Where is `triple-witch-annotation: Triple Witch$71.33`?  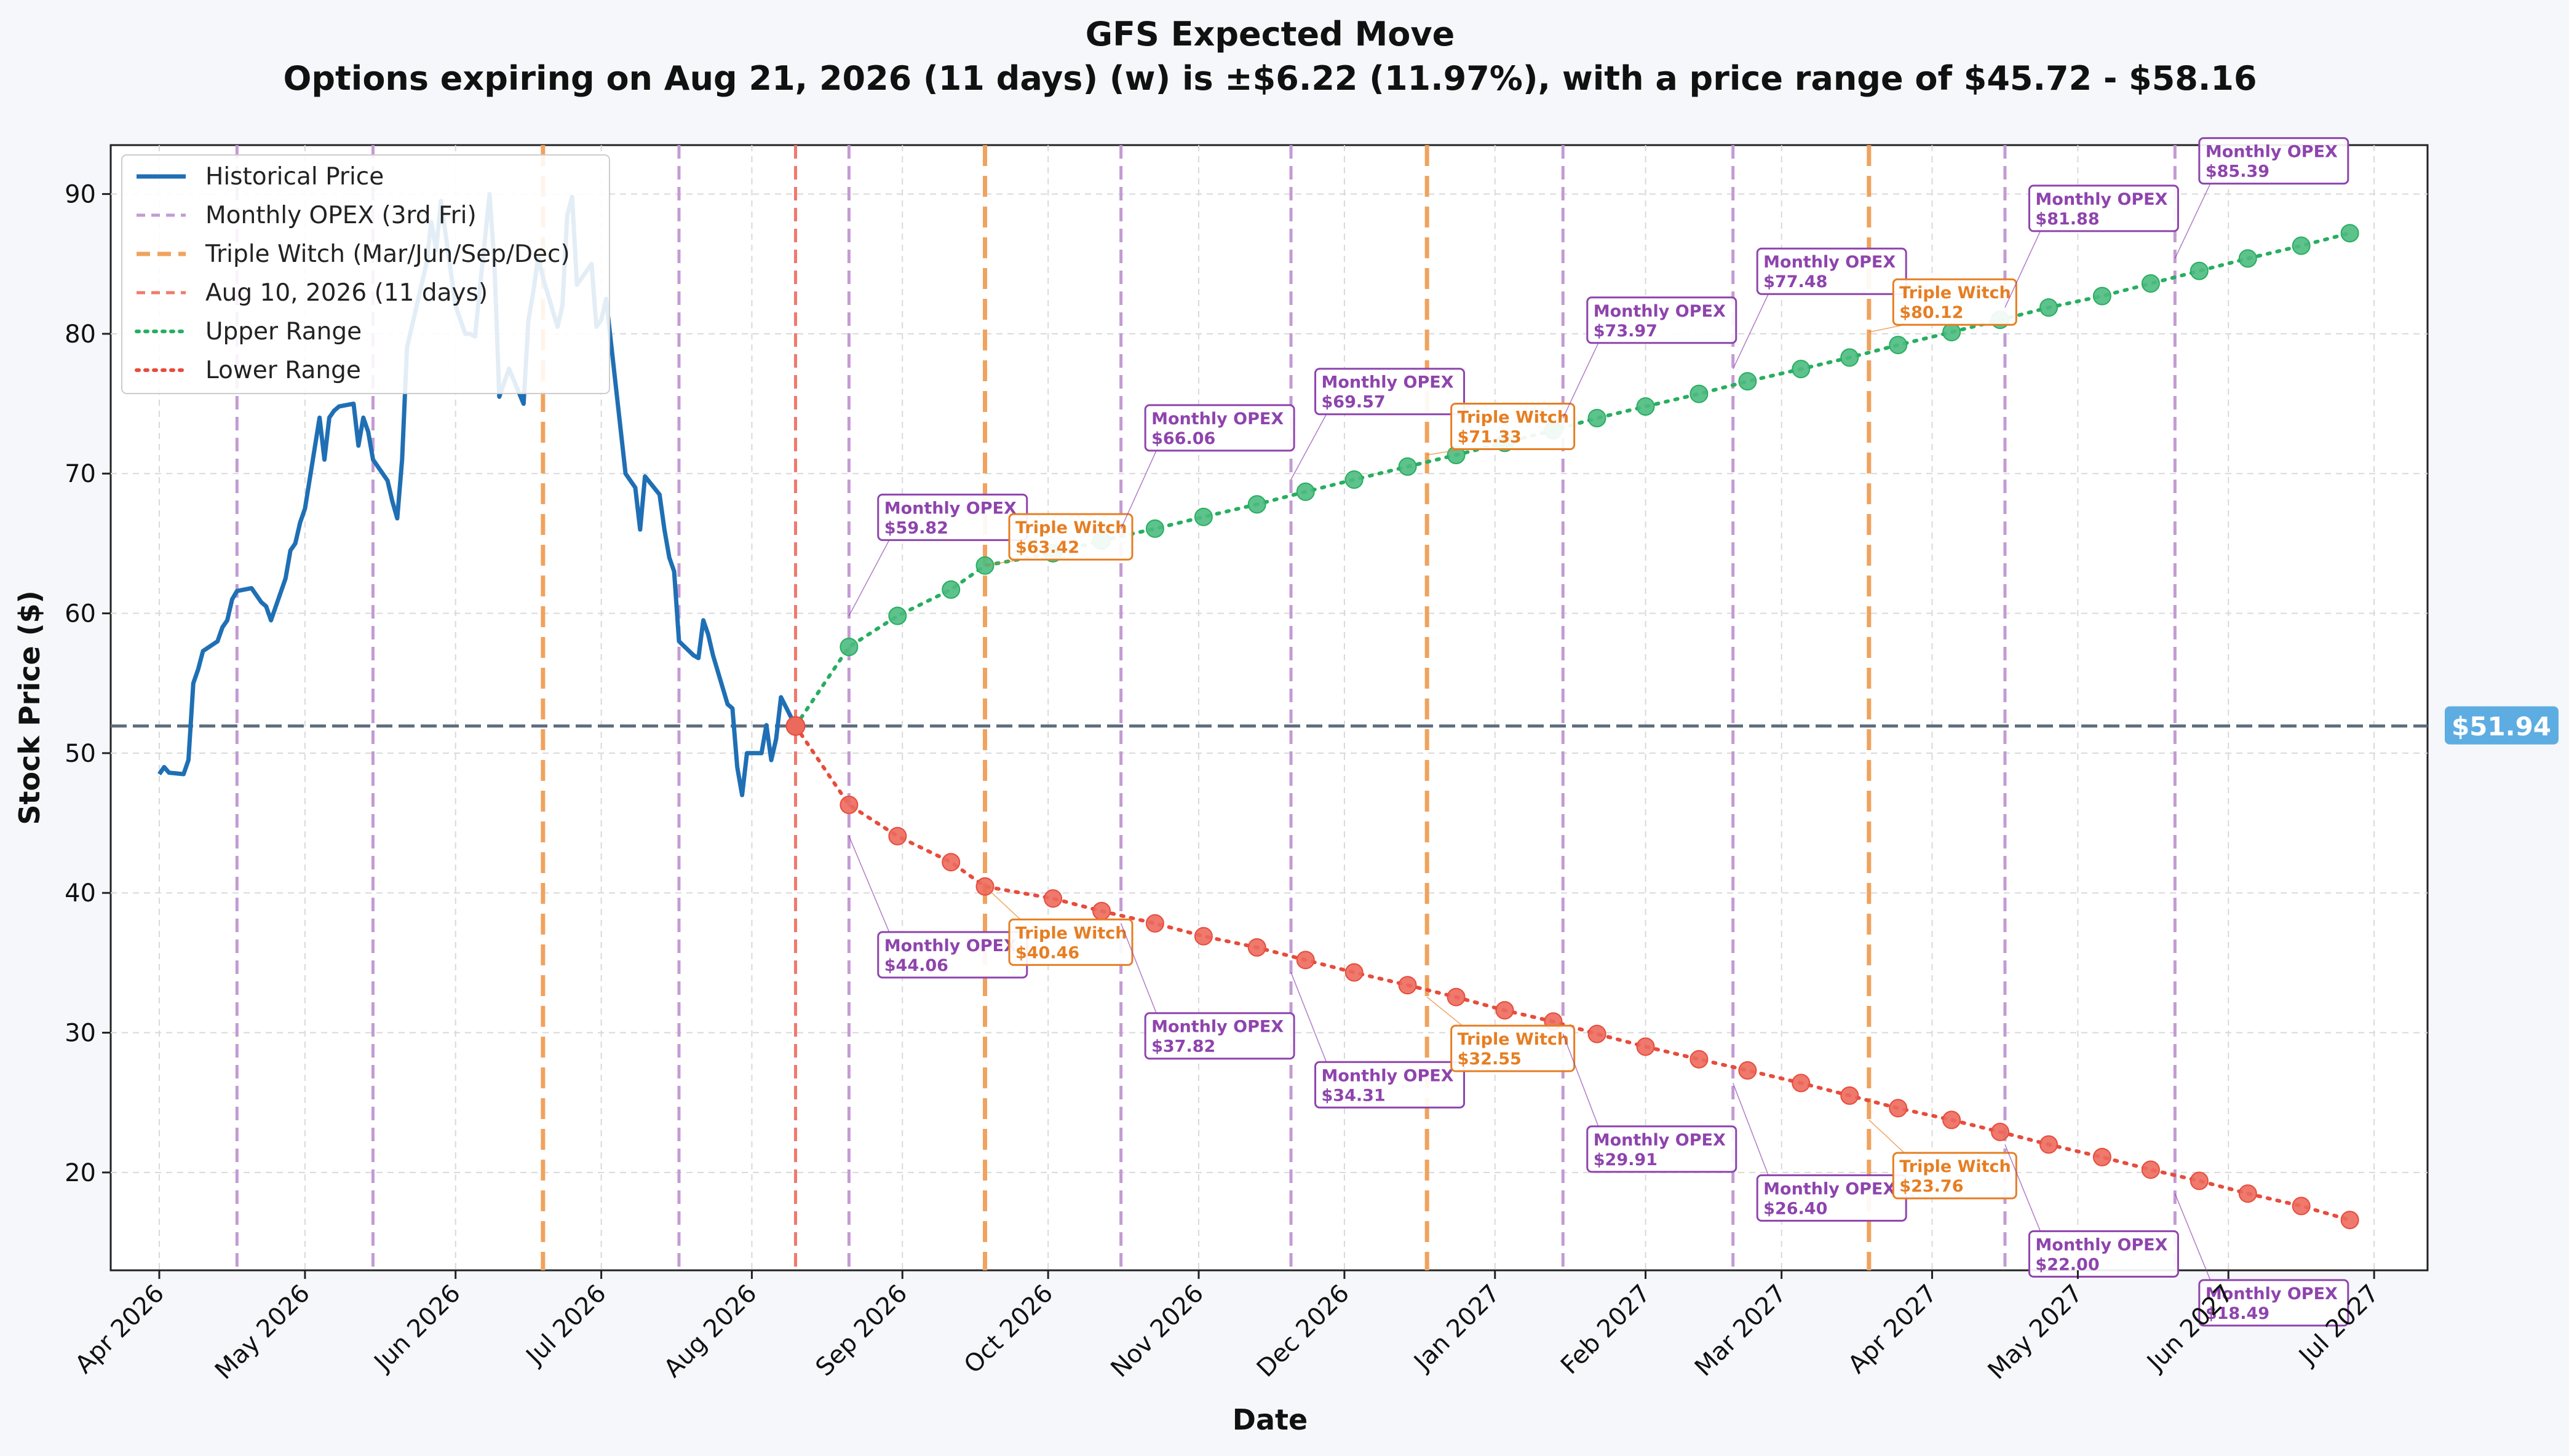
triple-witch-annotation: Triple Witch$71.33 is located at coordinates (1502, 429).